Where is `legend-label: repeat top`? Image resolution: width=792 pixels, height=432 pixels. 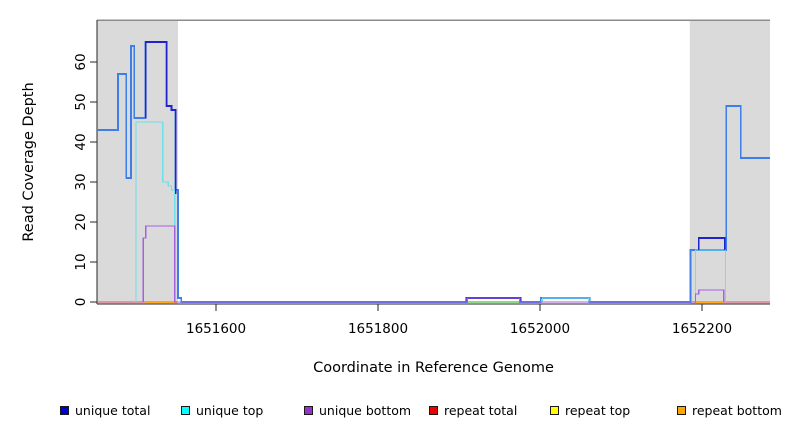
legend-label: repeat top is located at coordinates (598, 410).